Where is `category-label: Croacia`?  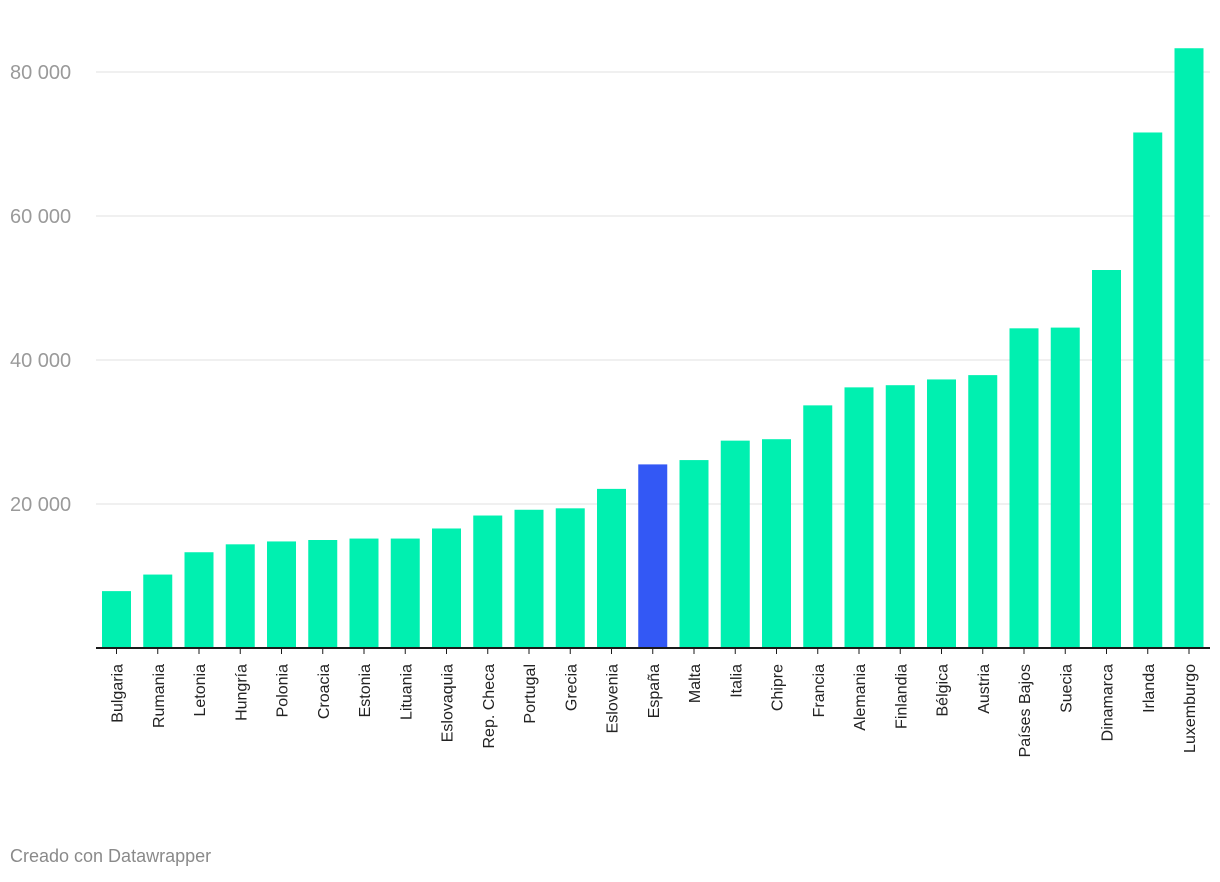 category-label: Croacia is located at coordinates (324, 691).